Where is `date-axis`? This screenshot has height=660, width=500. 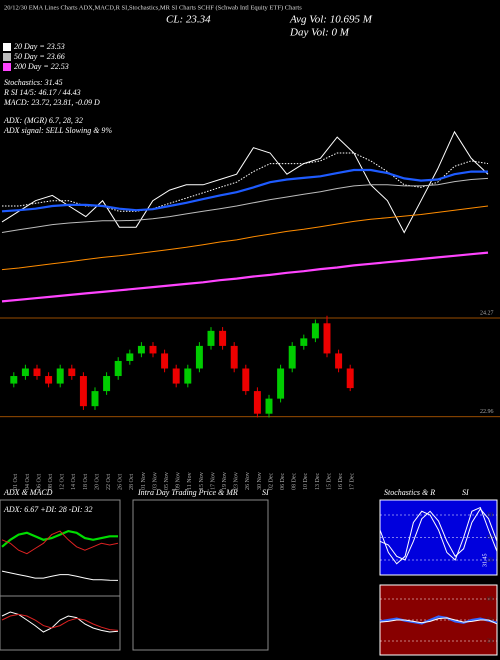 date-axis is located at coordinates (250, 463).